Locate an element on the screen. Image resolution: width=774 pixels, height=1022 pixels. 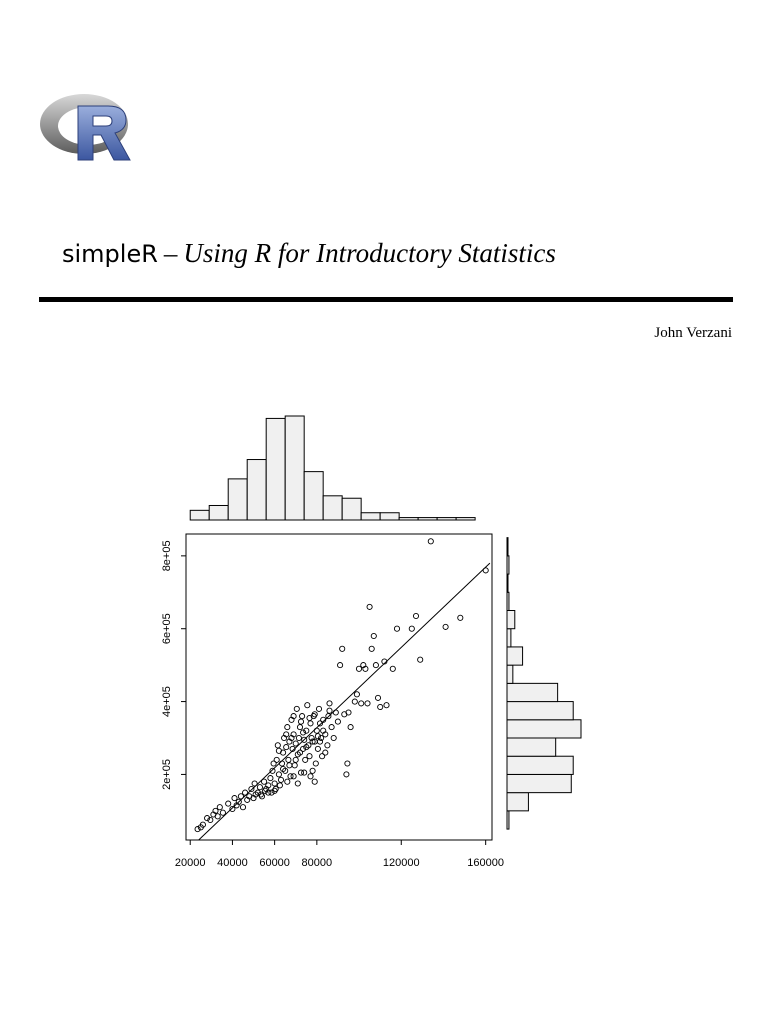
x-tick-label: 80000 is located at coordinates (317, 863).